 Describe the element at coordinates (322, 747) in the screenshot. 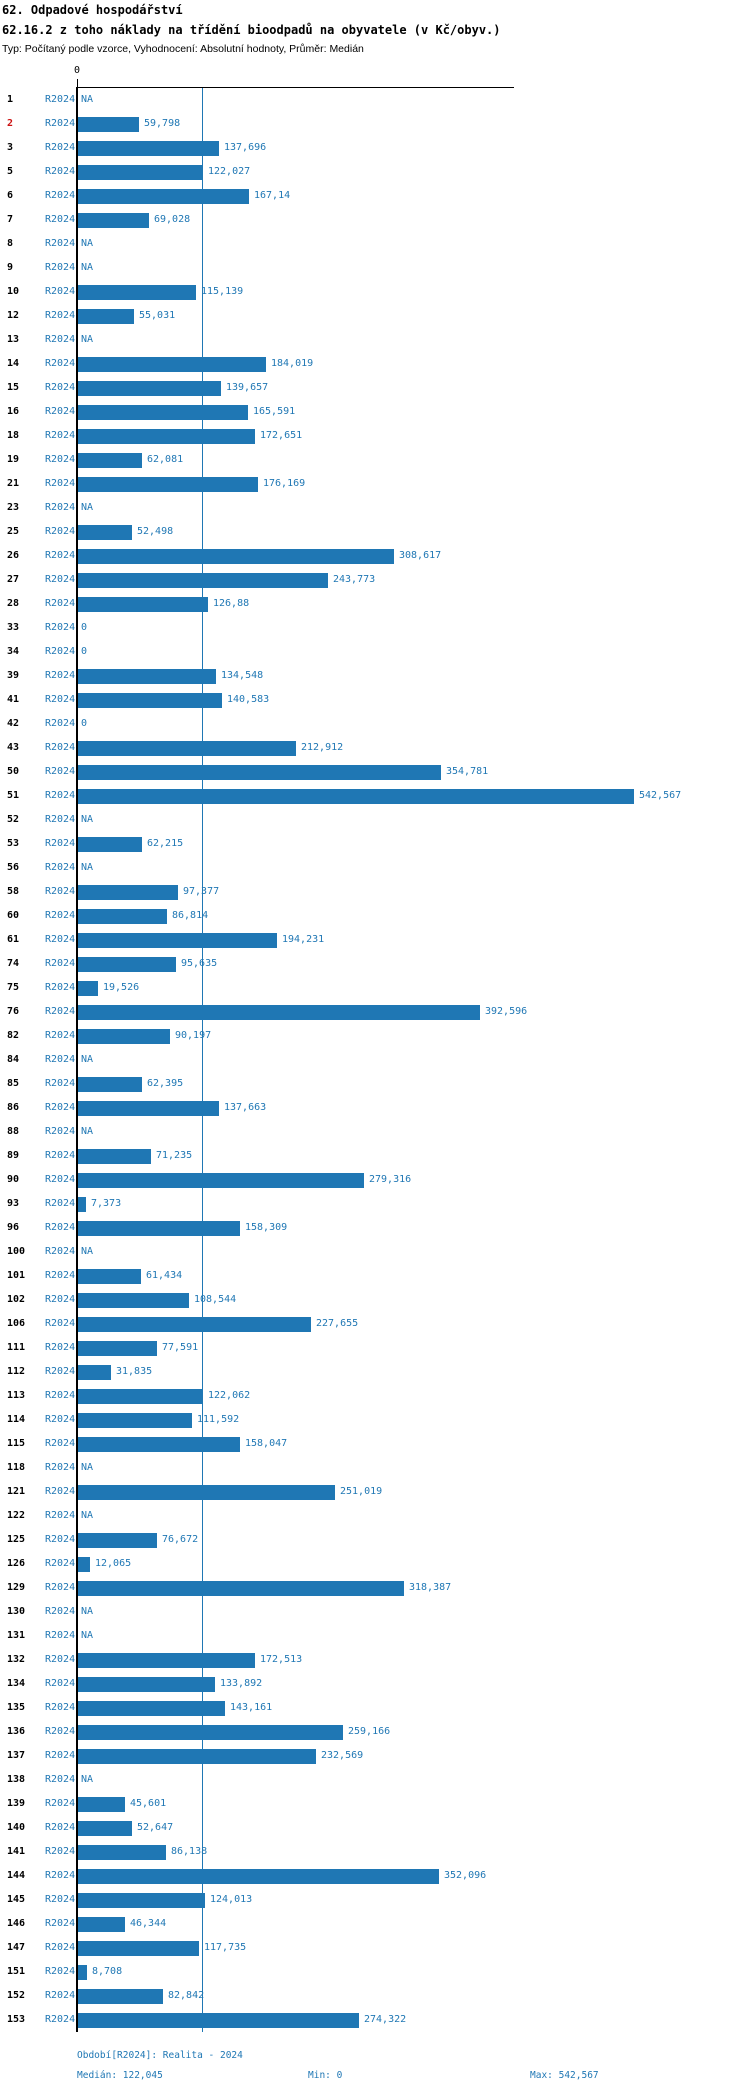

I see `value-label: 212,912` at that location.